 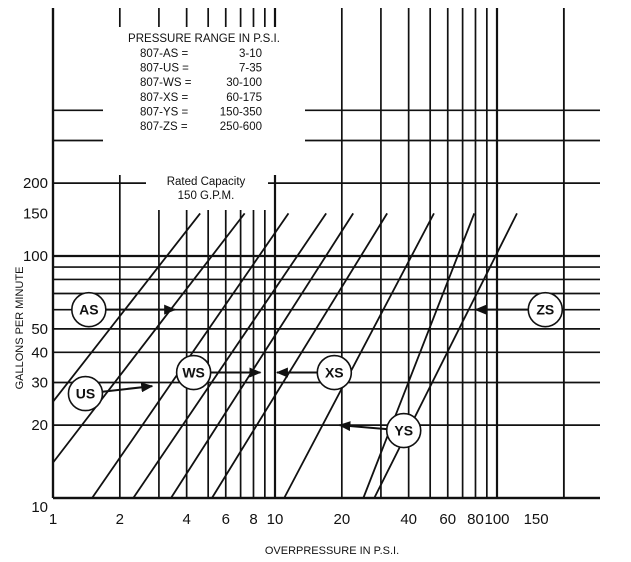 What do you see at coordinates (496, 519) in the screenshot?
I see `x-tick-label: 100` at bounding box center [496, 519].